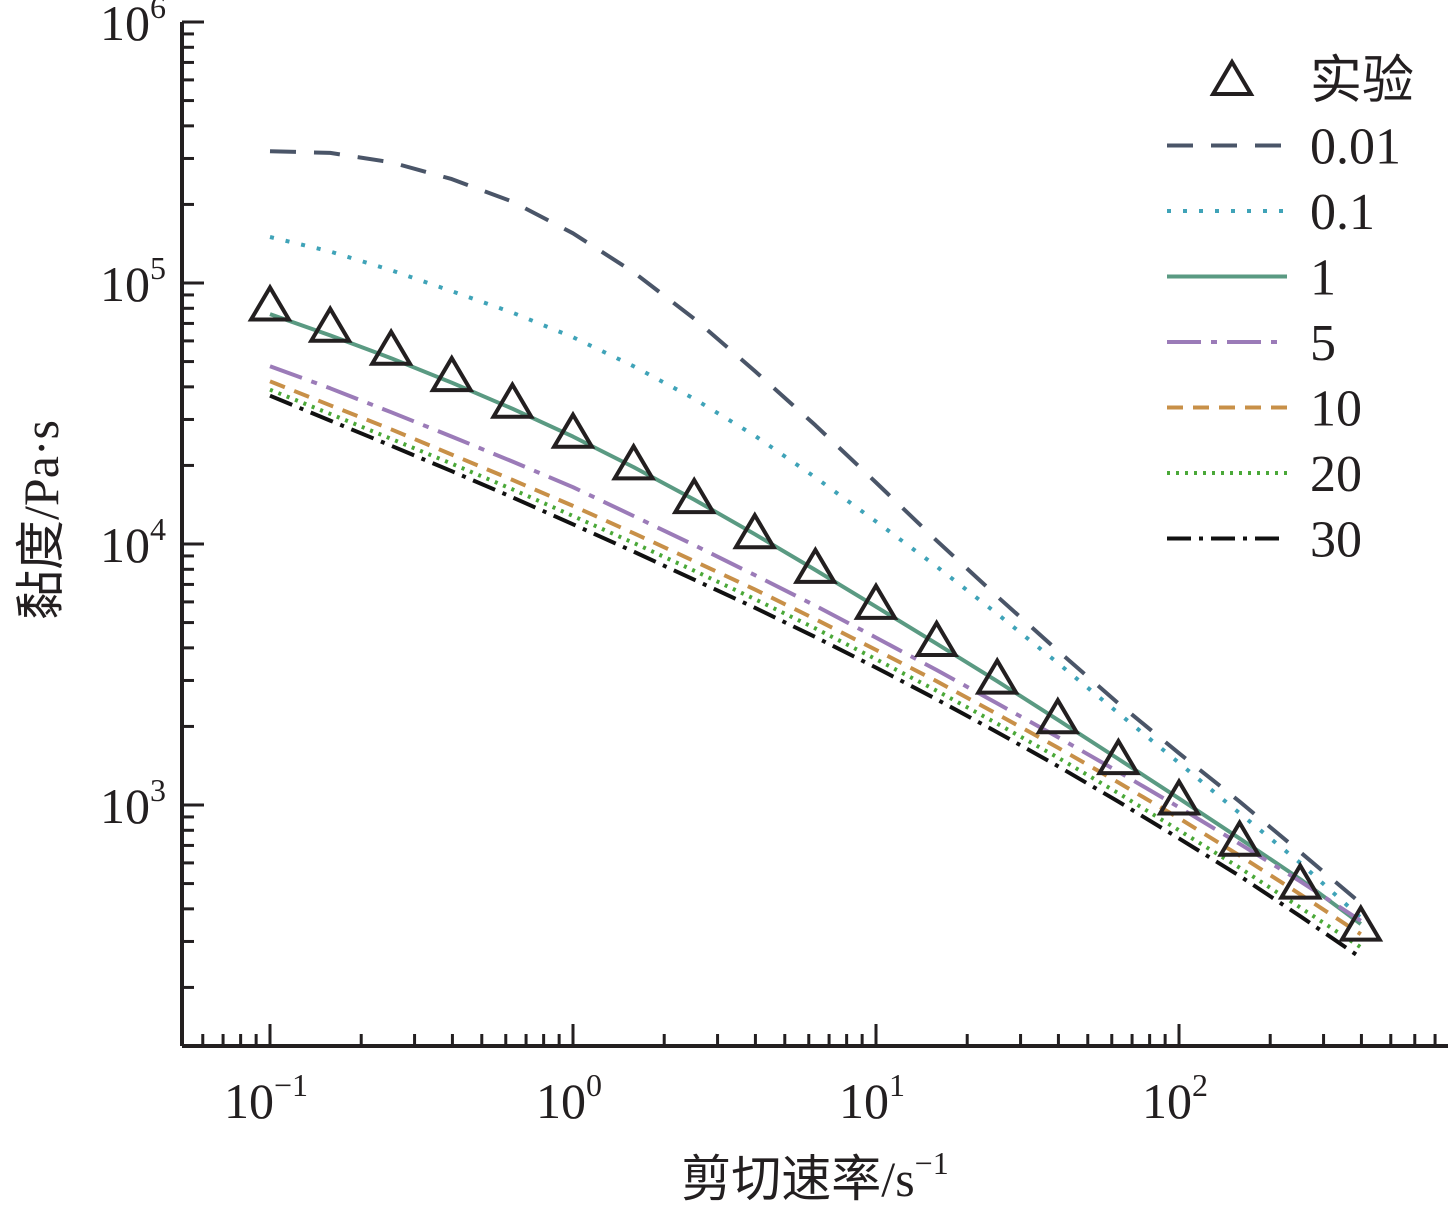 This screenshot has width=1453, height=1208. Describe the element at coordinates (1323, 343) in the screenshot. I see `legend-label-5: 5` at that location.